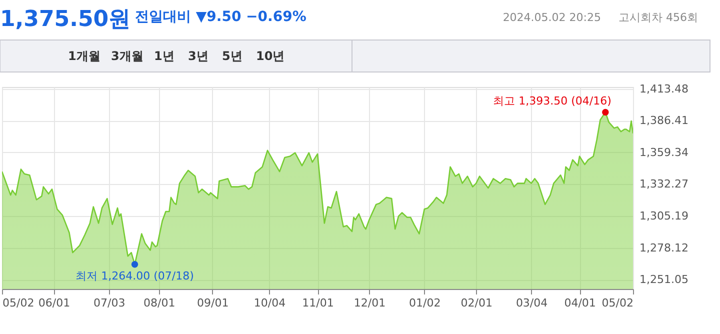 The width and height of the screenshot is (720, 334). What do you see at coordinates (212, 303) in the screenshot?
I see `x-tick-label: 09/01` at bounding box center [212, 303].